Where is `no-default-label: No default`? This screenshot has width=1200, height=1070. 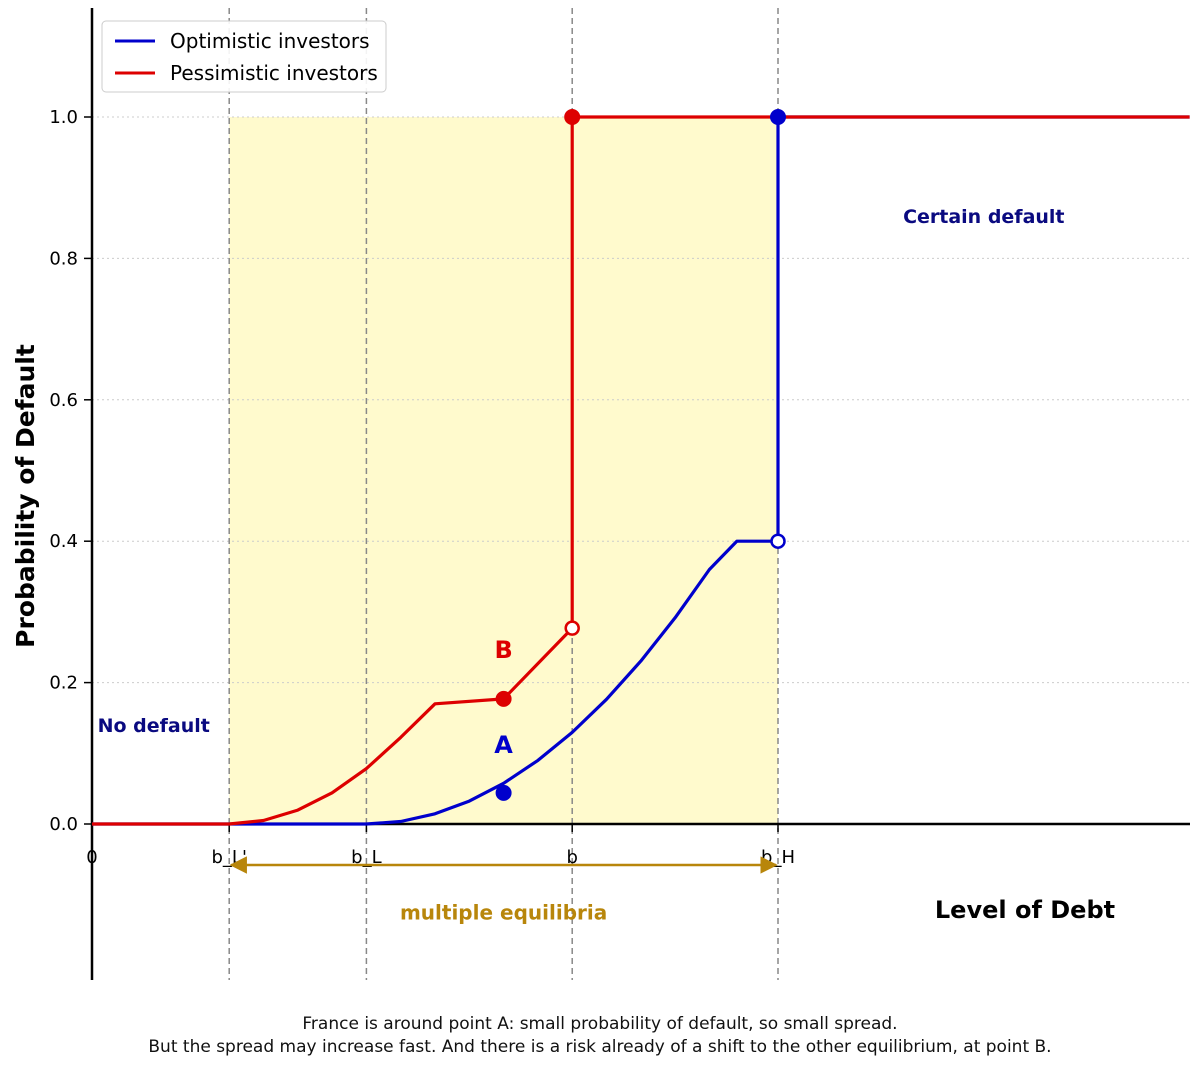 no-default-label: No default is located at coordinates (154, 726).